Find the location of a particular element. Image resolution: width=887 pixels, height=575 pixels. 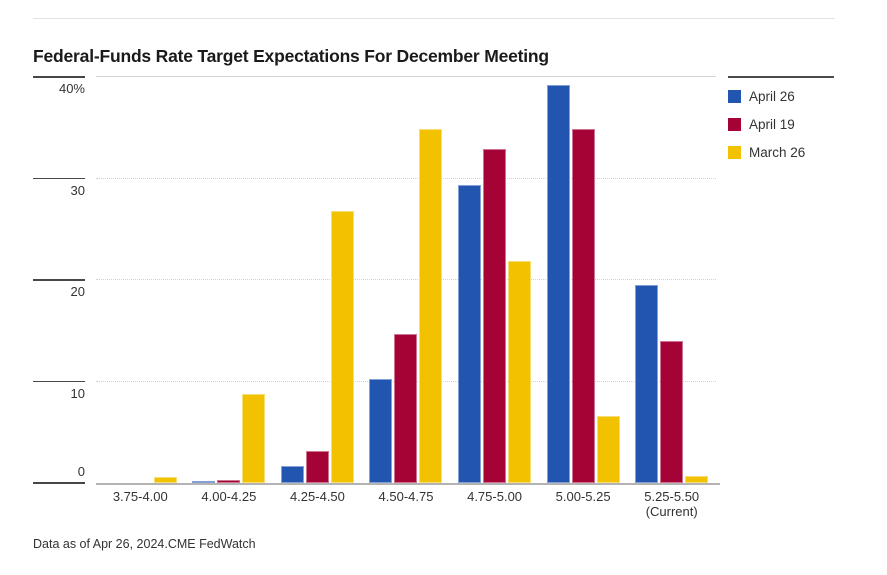

legend-label: April 26 is located at coordinates (772, 96).